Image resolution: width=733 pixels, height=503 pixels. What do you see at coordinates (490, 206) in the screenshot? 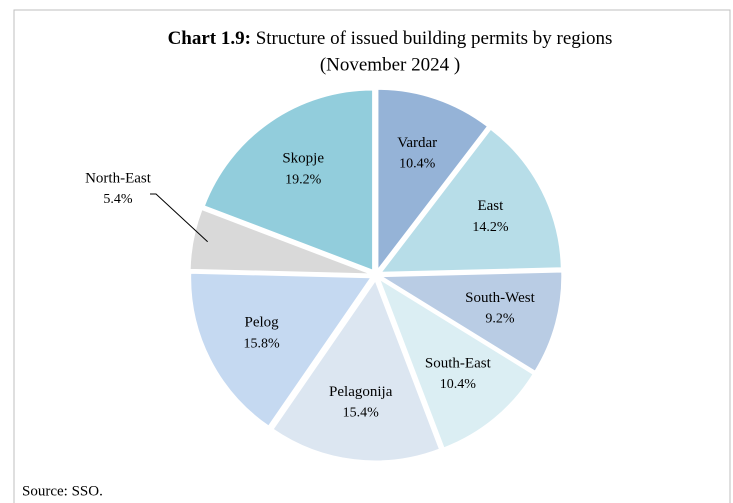
I see `slice-label: East` at bounding box center [490, 206].